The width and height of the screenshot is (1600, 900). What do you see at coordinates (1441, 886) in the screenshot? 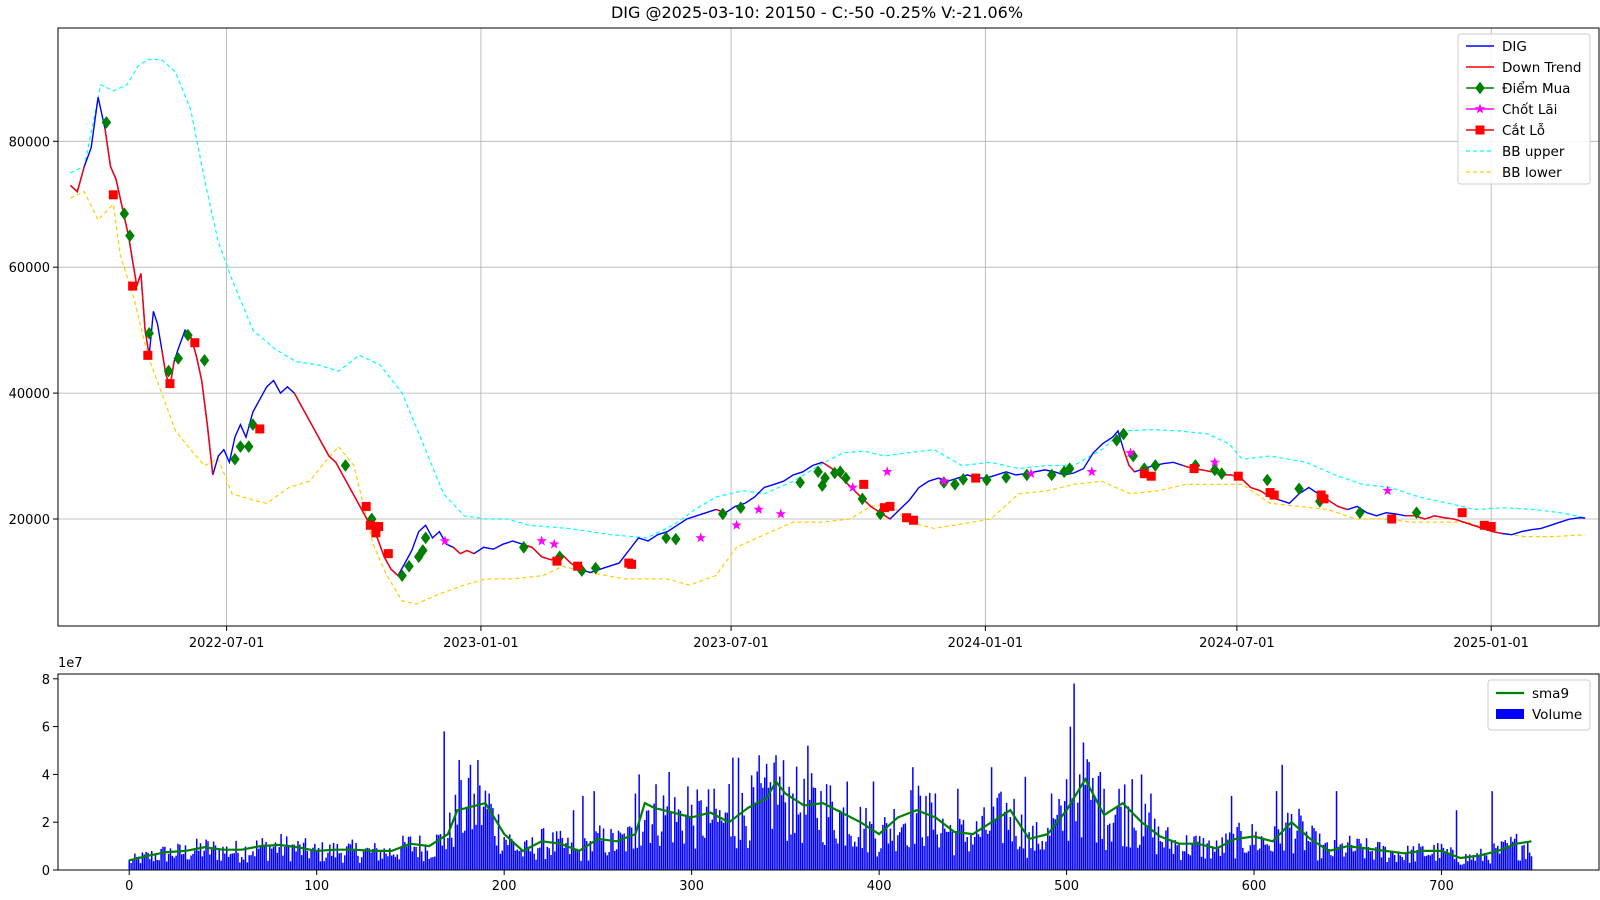
I see `volume-x-tick-label: 700` at bounding box center [1441, 886].